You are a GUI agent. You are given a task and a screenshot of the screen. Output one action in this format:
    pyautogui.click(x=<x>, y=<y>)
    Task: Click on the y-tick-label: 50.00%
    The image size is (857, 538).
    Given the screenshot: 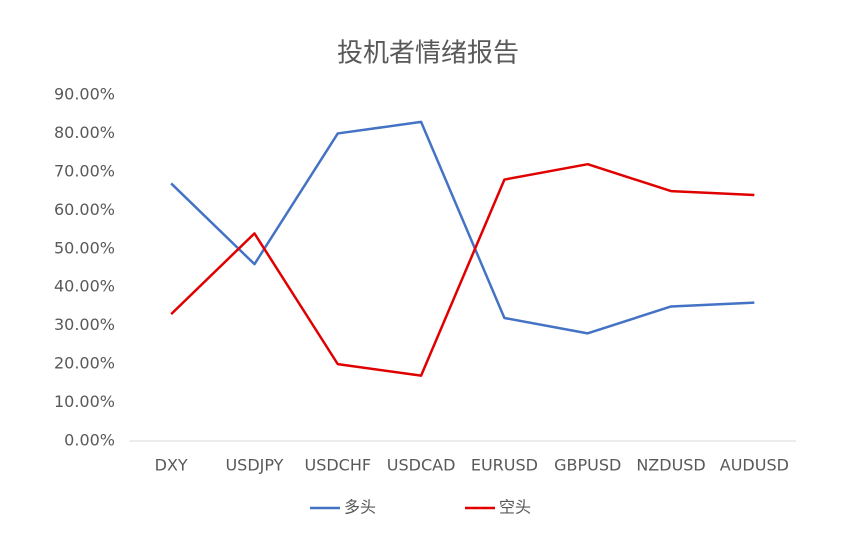 What is the action you would take?
    pyautogui.click(x=84, y=247)
    